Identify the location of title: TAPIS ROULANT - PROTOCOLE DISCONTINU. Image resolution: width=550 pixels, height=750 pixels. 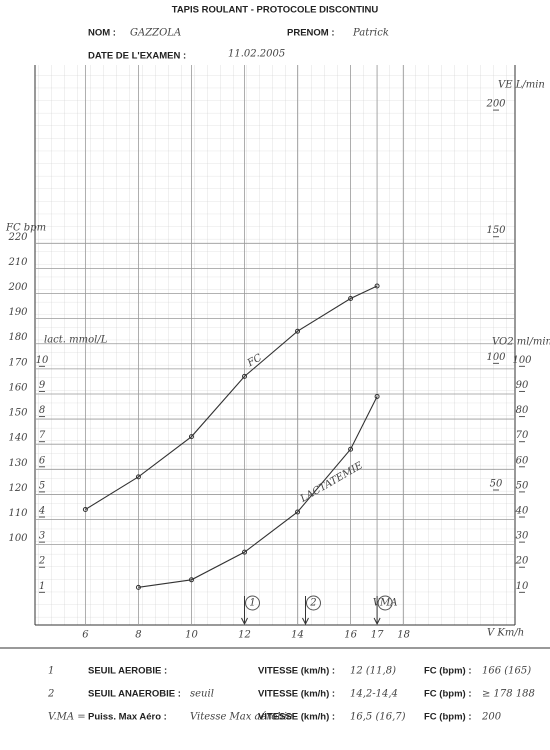
(275, 10).